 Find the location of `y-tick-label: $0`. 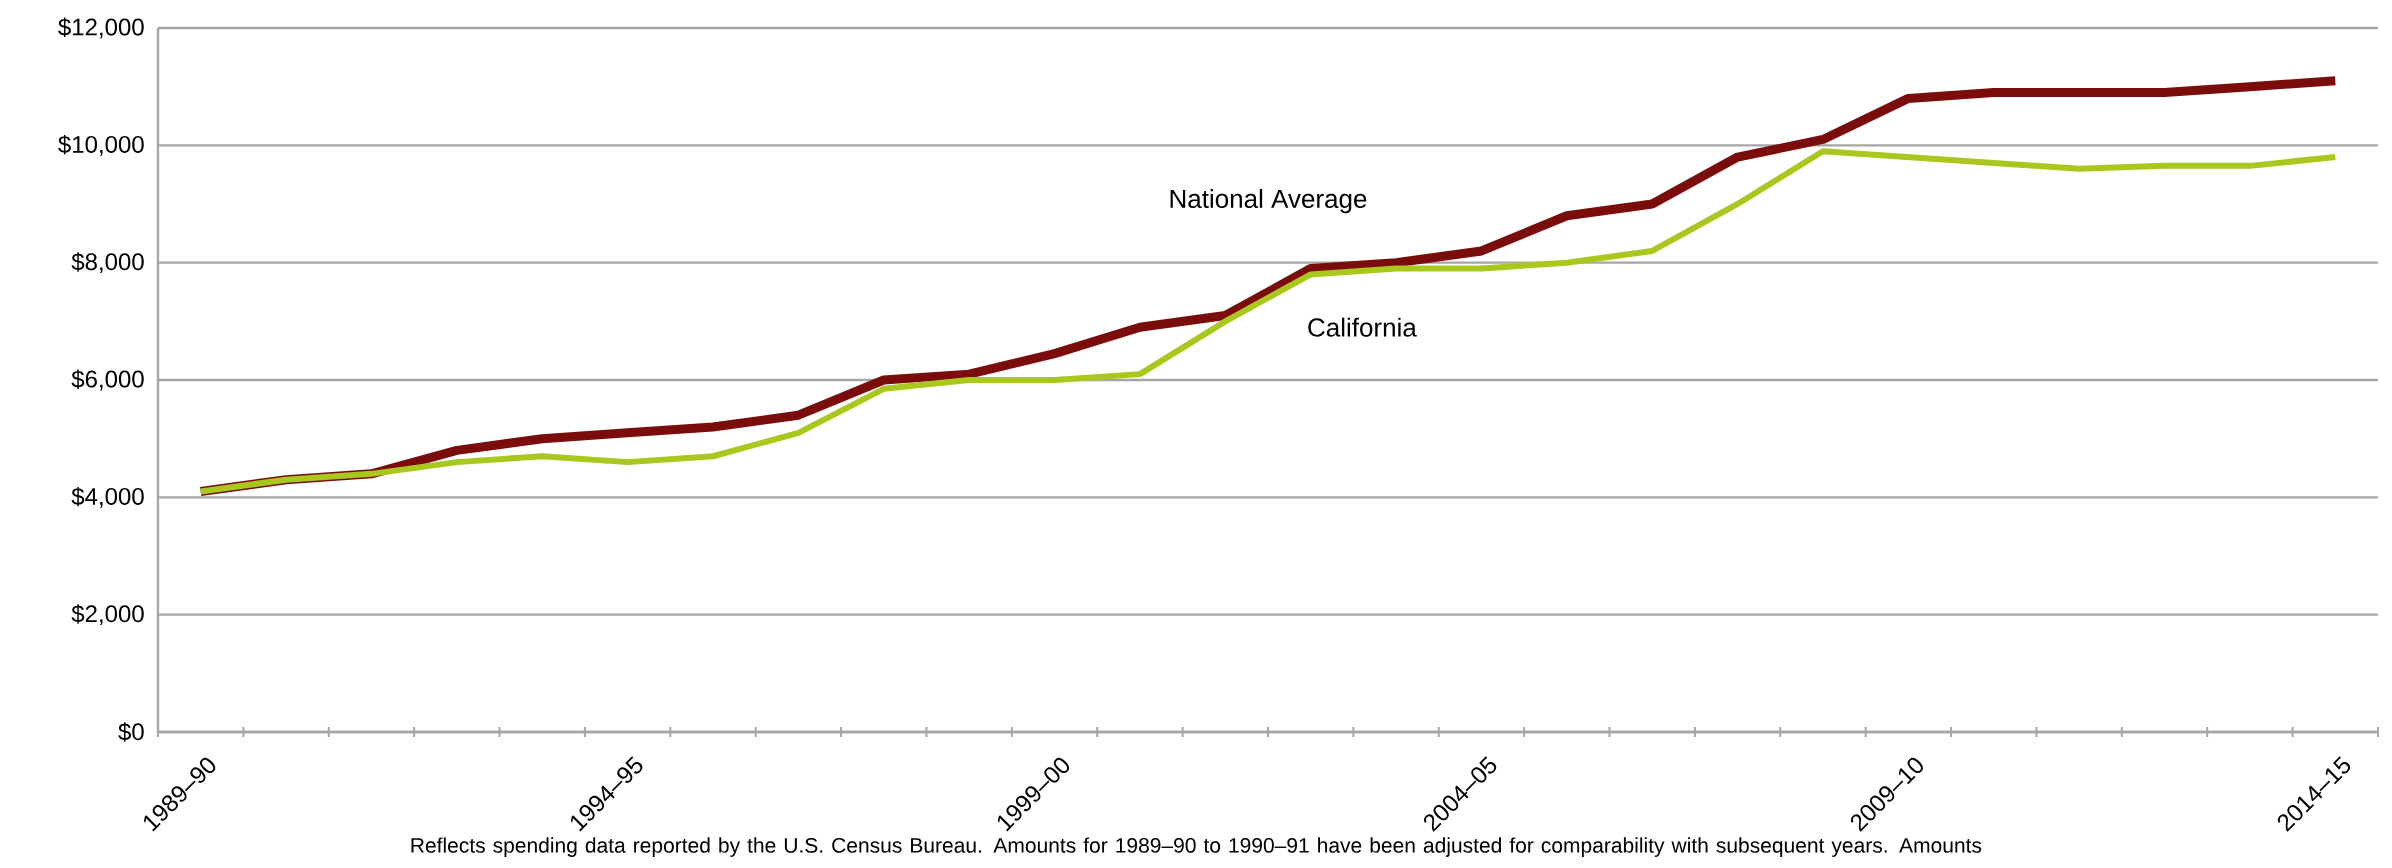

y-tick-label: $0 is located at coordinates (131, 732).